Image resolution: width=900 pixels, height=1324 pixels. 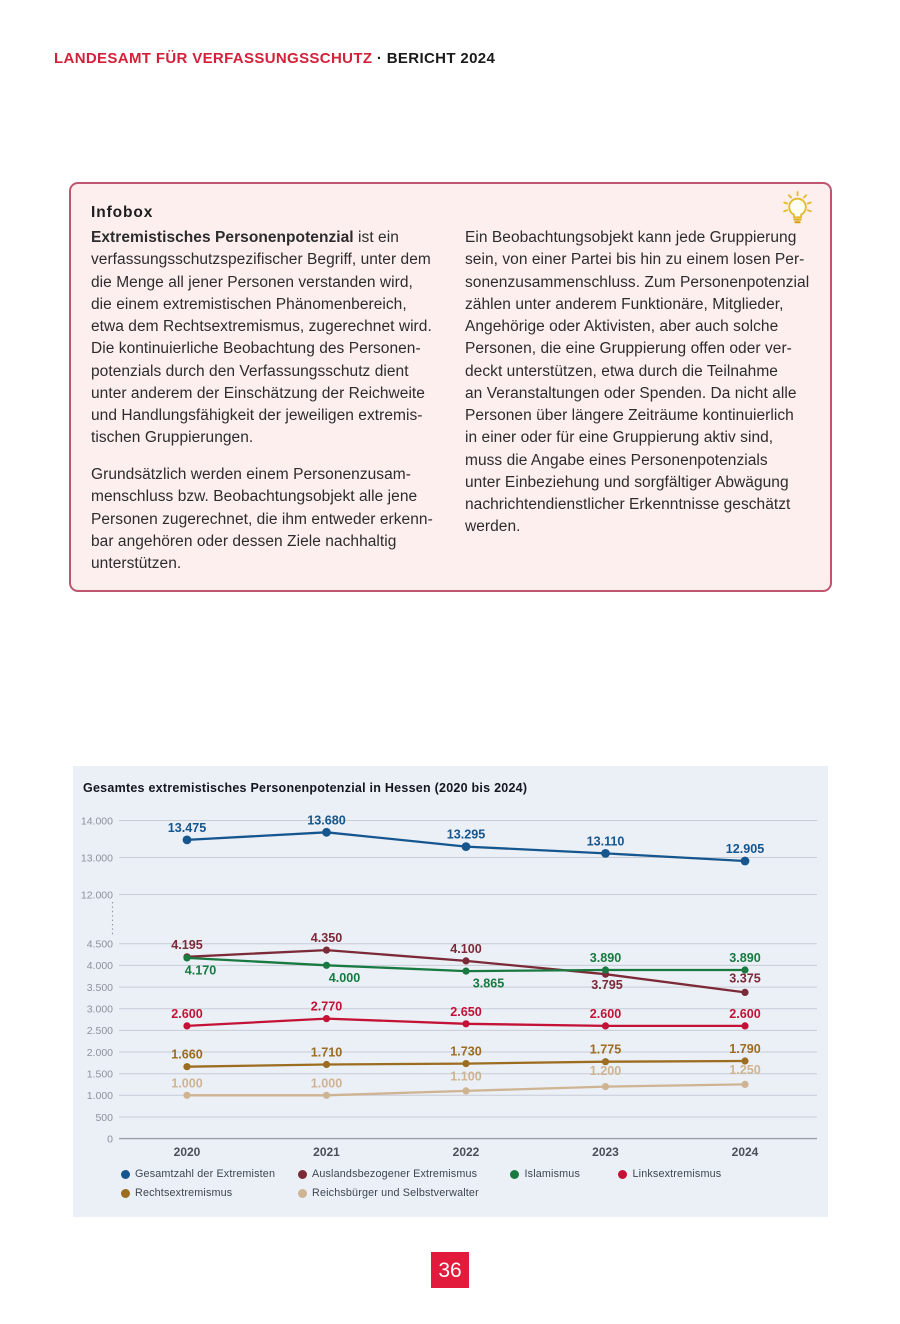 What do you see at coordinates (745, 978) in the screenshot?
I see `svg-text: 3.375` at bounding box center [745, 978].